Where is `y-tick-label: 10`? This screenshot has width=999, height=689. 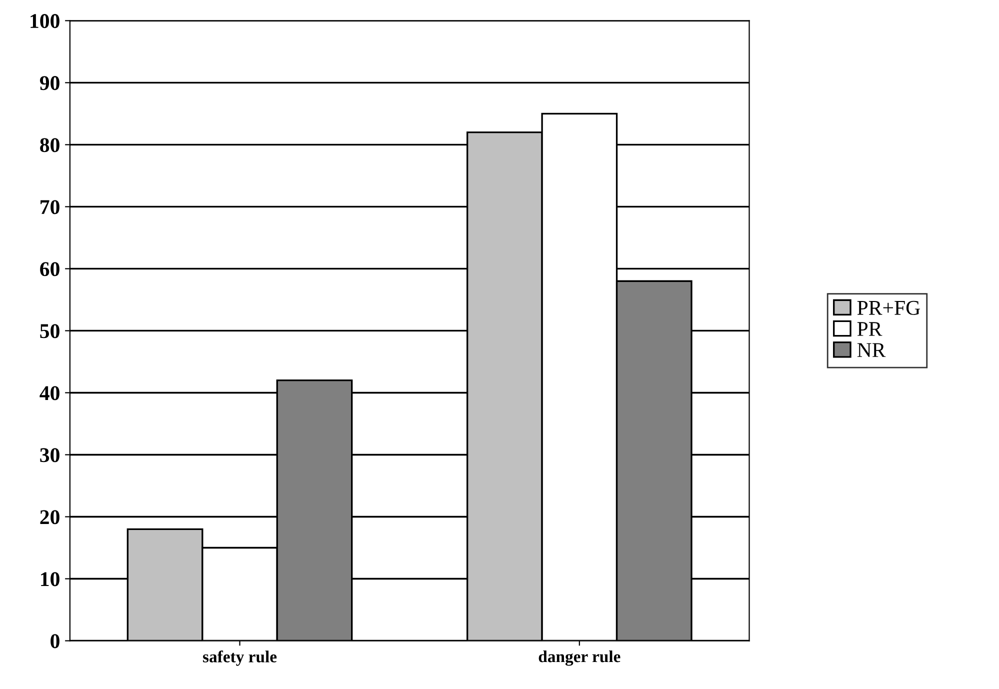
y-tick-label: 10 is located at coordinates (50, 579).